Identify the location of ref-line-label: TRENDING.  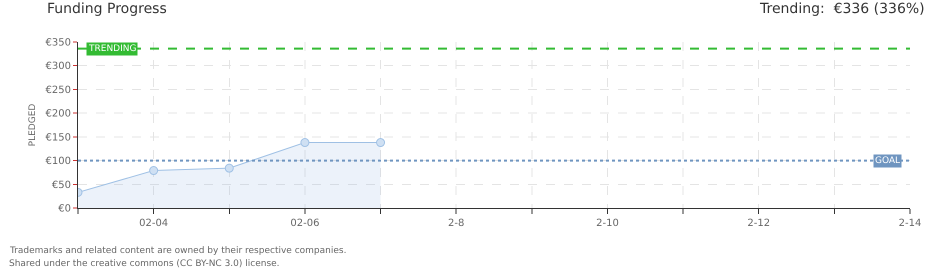
(112, 49).